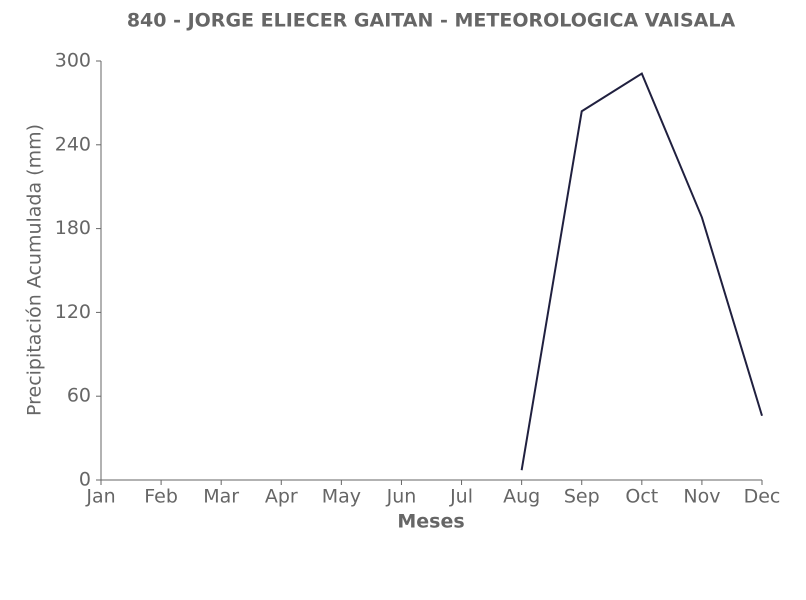 This screenshot has width=806, height=600. I want to click on x-tick-label: Jan, so click(100, 497).